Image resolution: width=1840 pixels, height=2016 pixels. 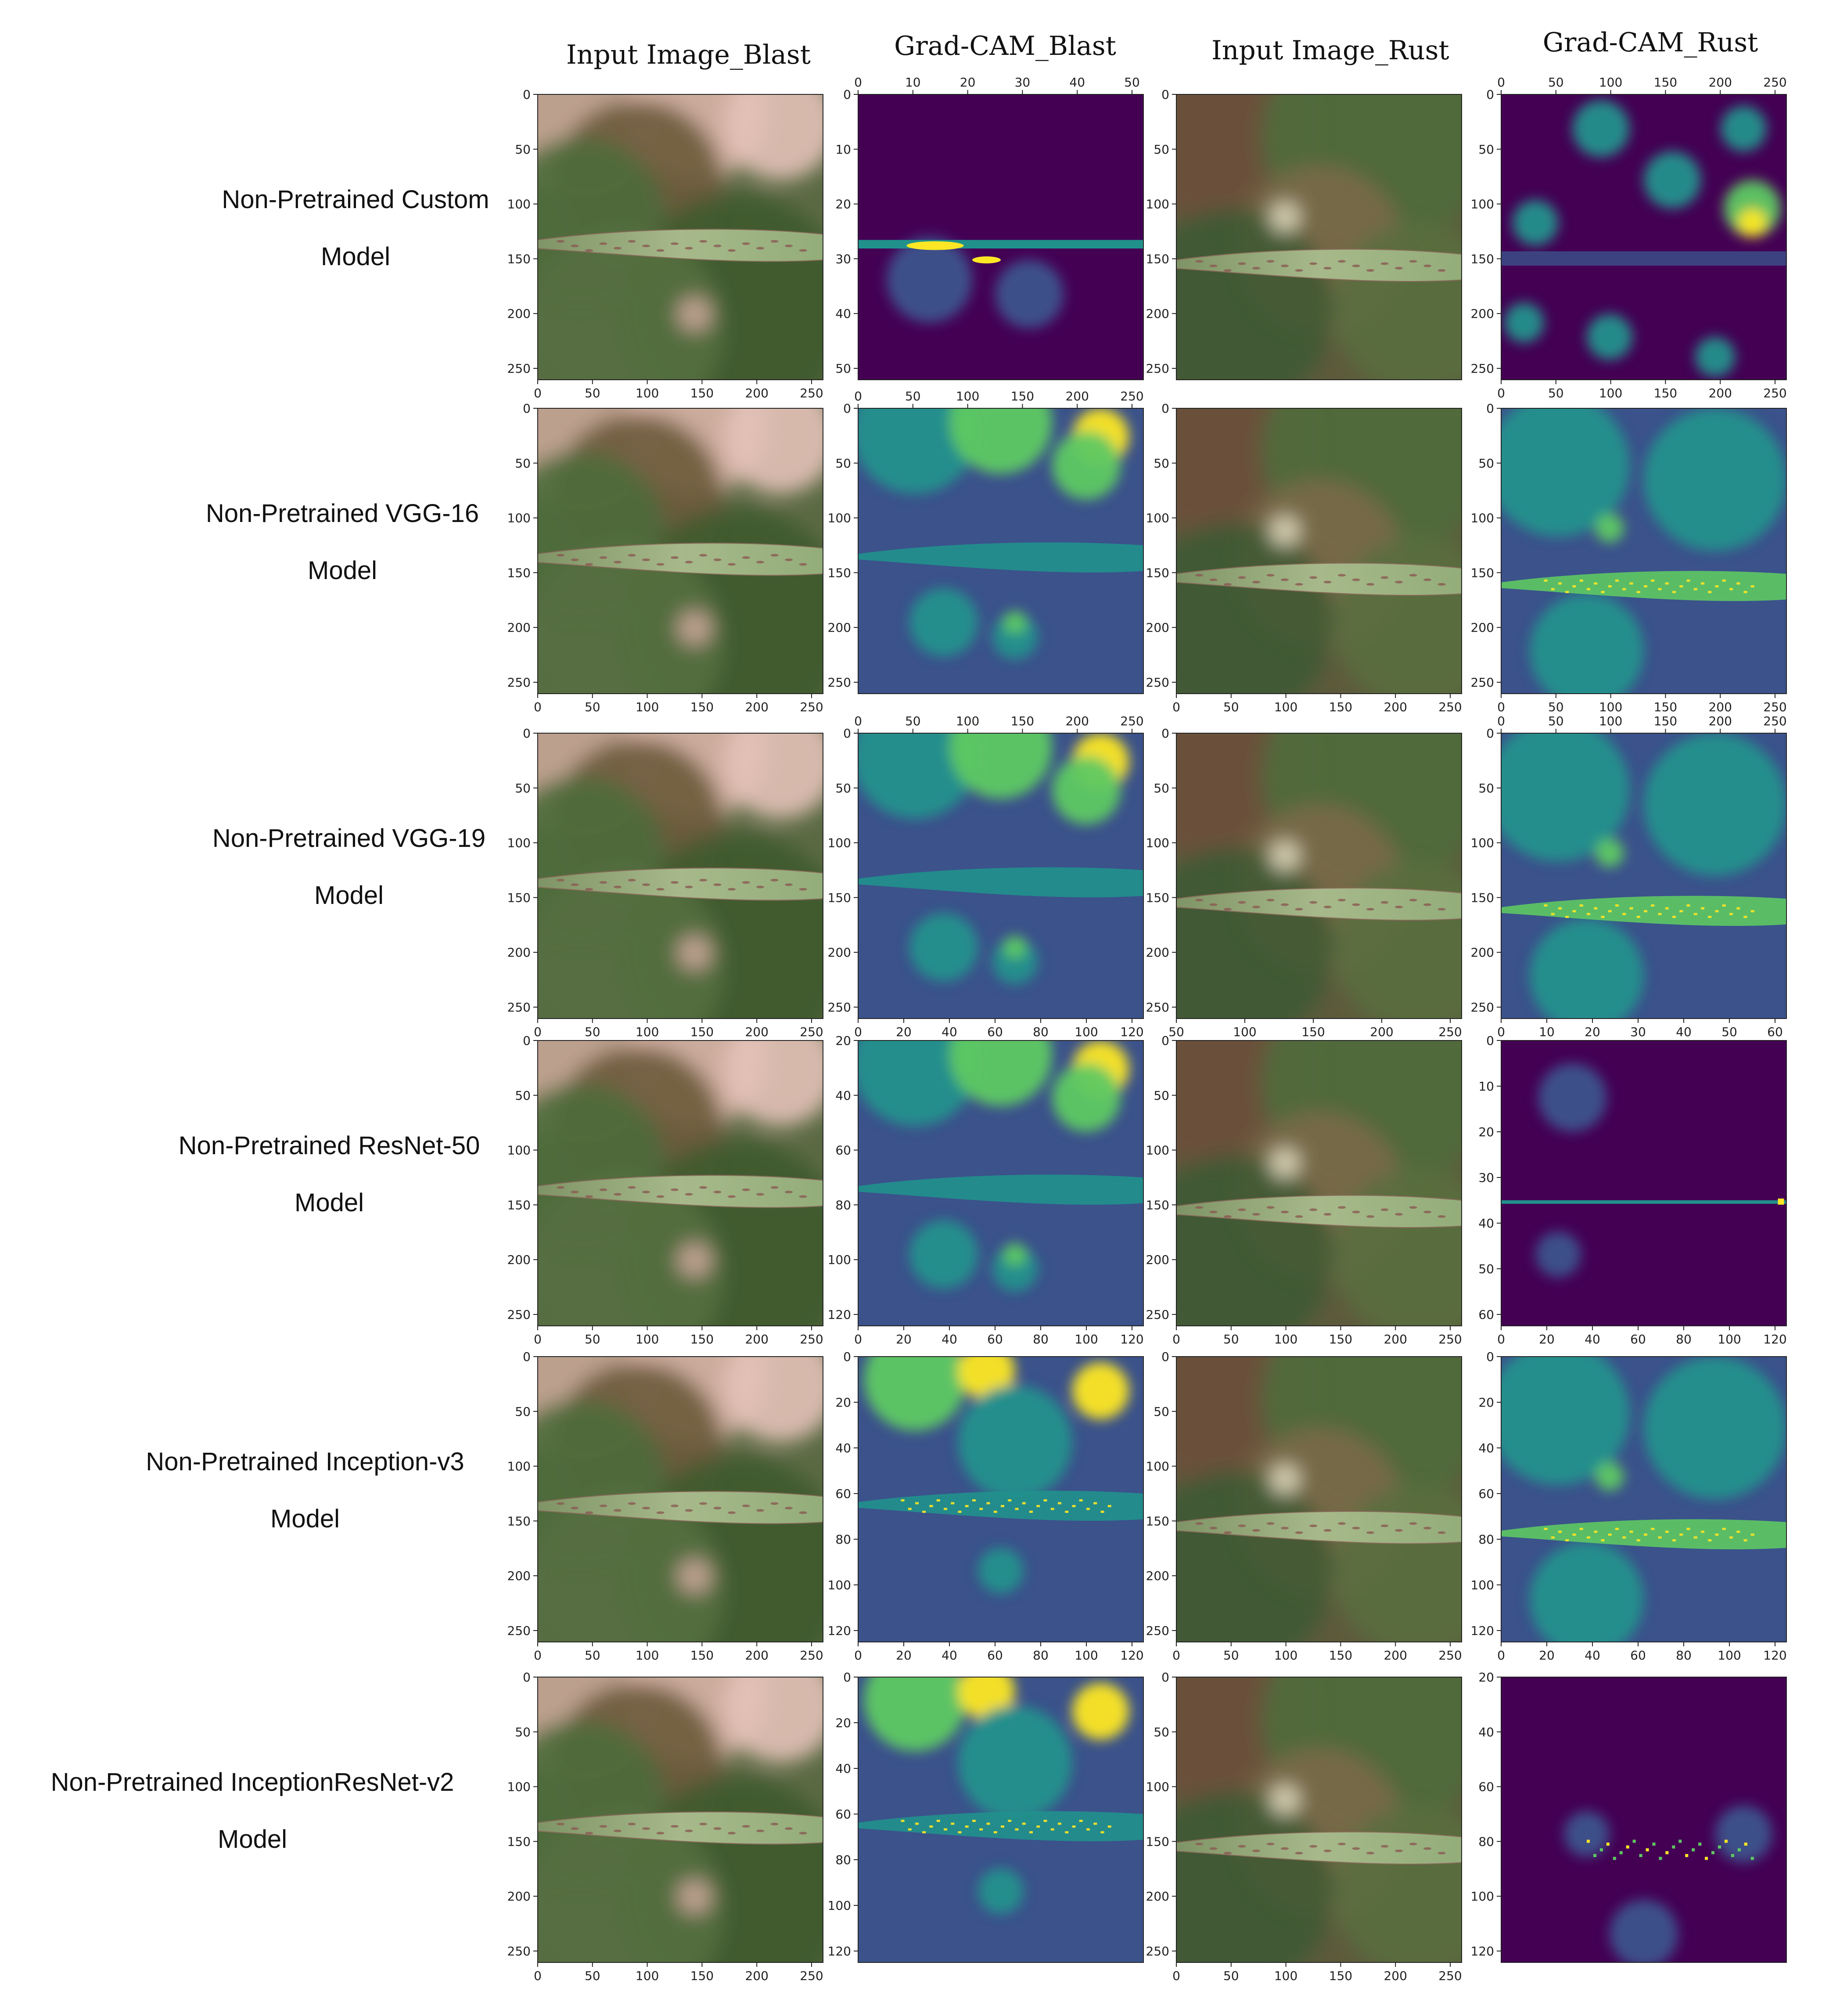 I want to click on r5c3-y-tick: 100, so click(x=1483, y=1896).